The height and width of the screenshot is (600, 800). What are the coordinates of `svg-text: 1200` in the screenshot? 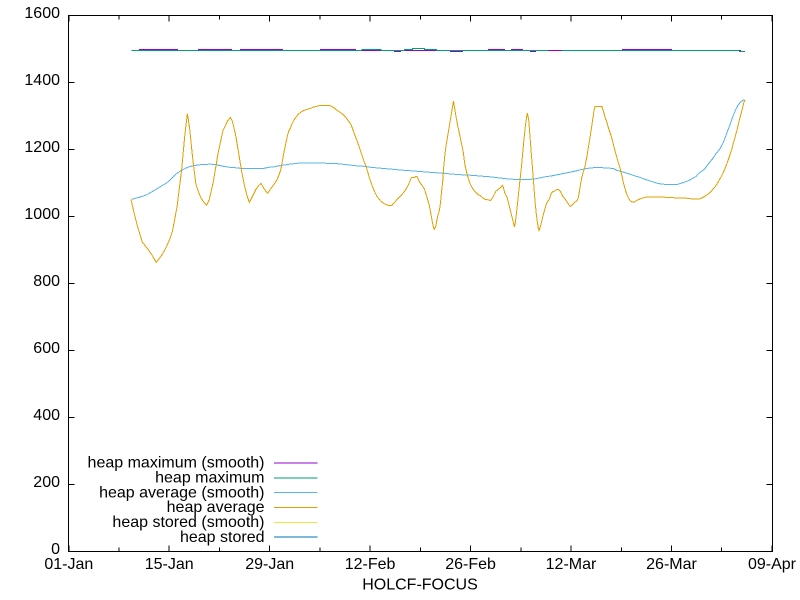 It's located at (42, 147).